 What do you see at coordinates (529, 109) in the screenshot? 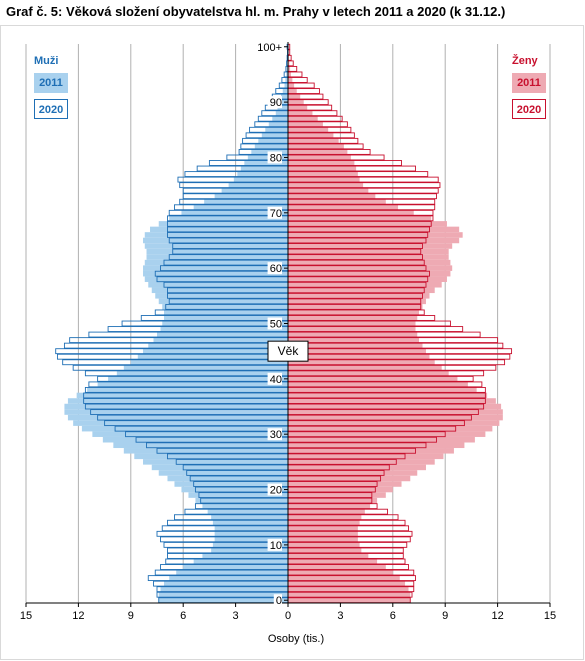
I see `legend-female-2020: 2020` at bounding box center [529, 109].